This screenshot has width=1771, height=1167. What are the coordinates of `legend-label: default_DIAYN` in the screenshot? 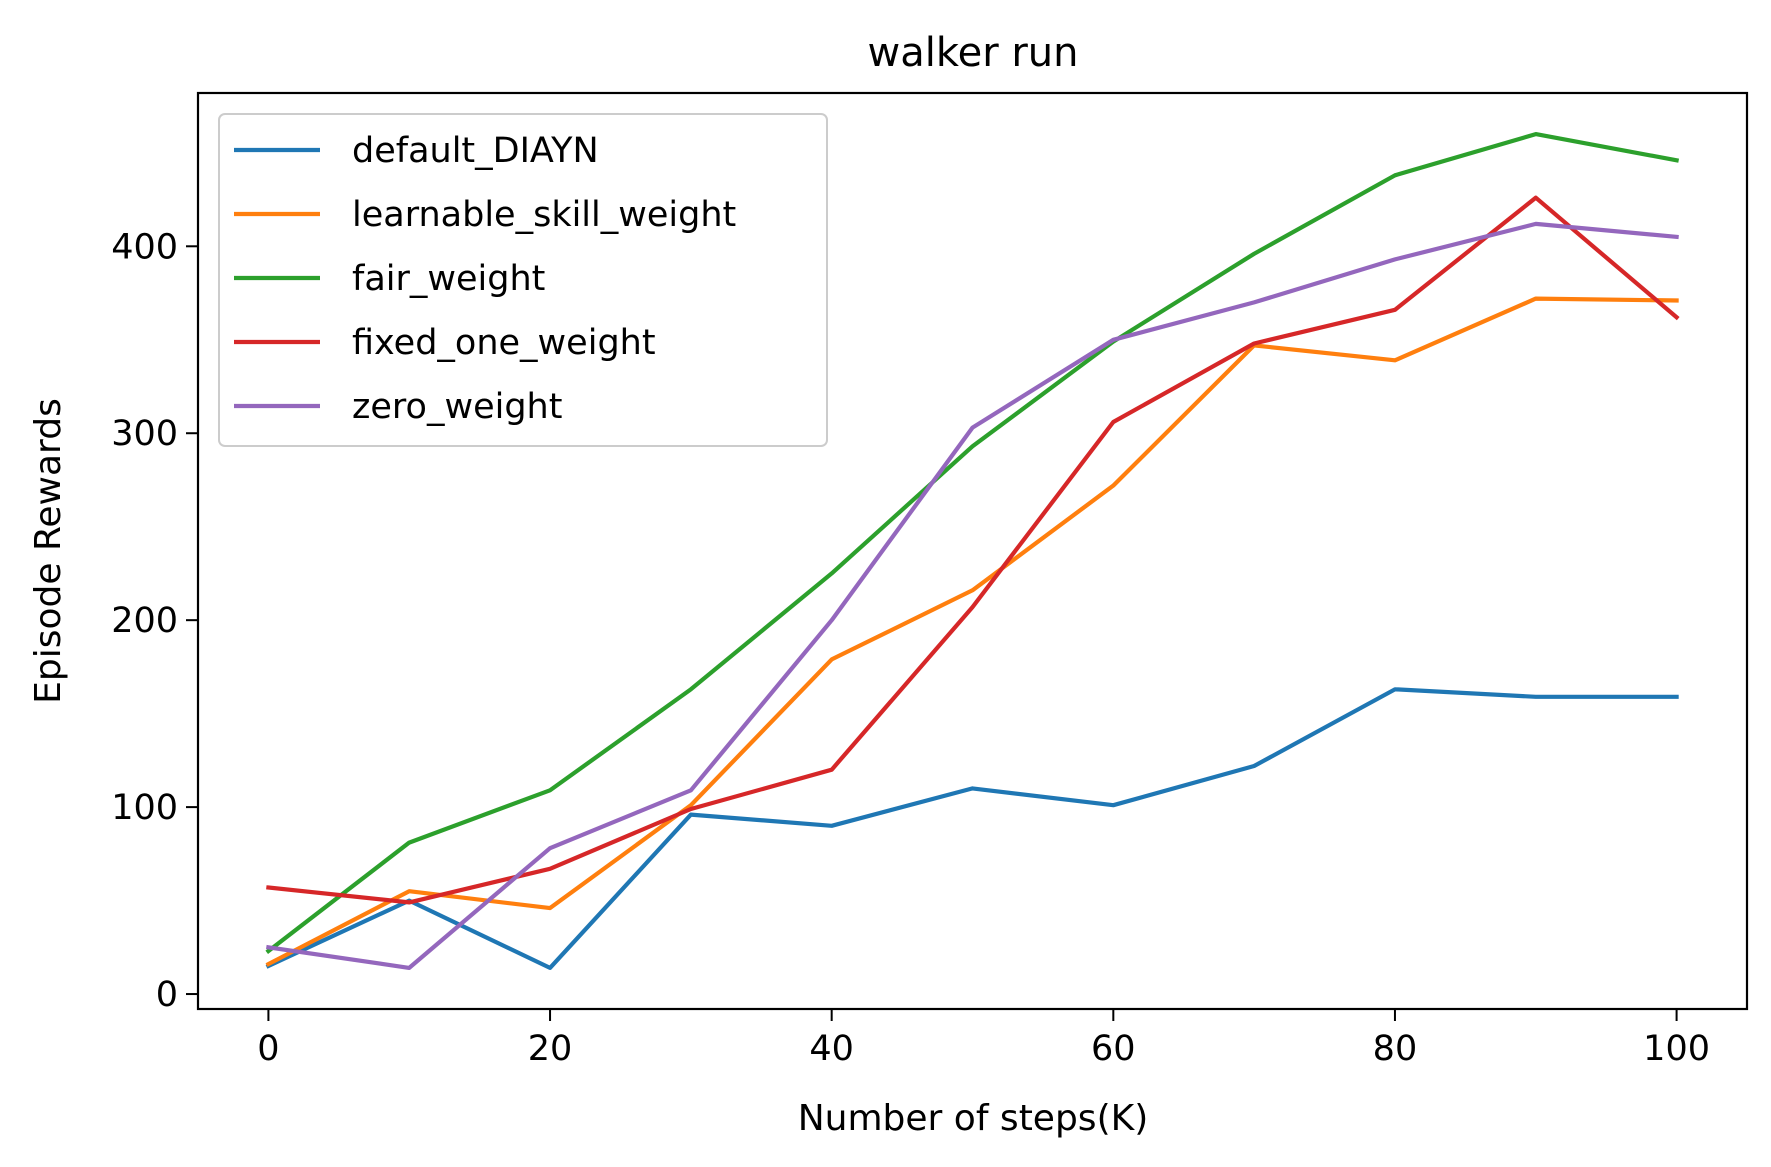 It's located at (475, 151).